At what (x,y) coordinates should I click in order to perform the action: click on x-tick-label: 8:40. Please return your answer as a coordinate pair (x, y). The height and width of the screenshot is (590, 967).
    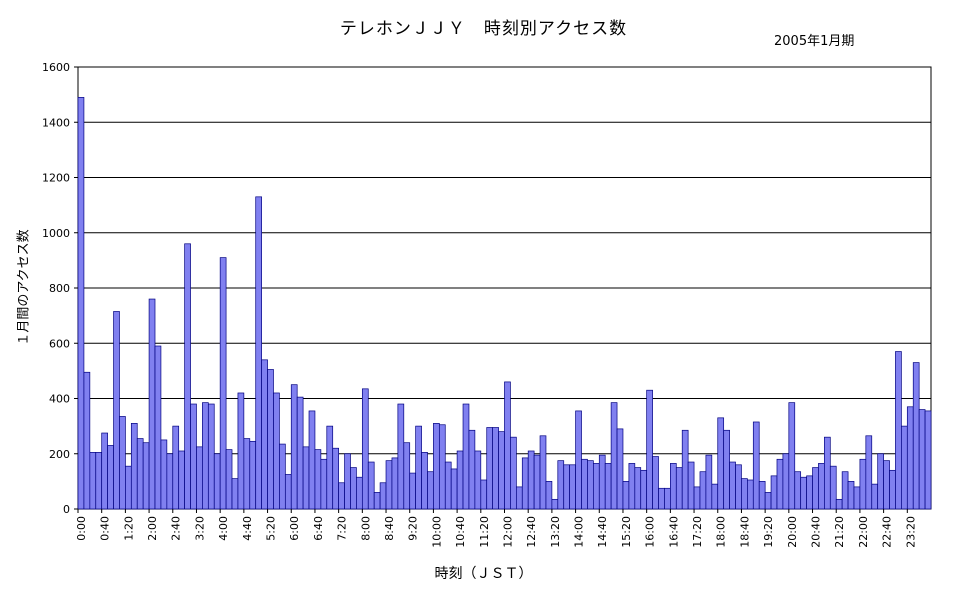
    Looking at the image, I should click on (389, 528).